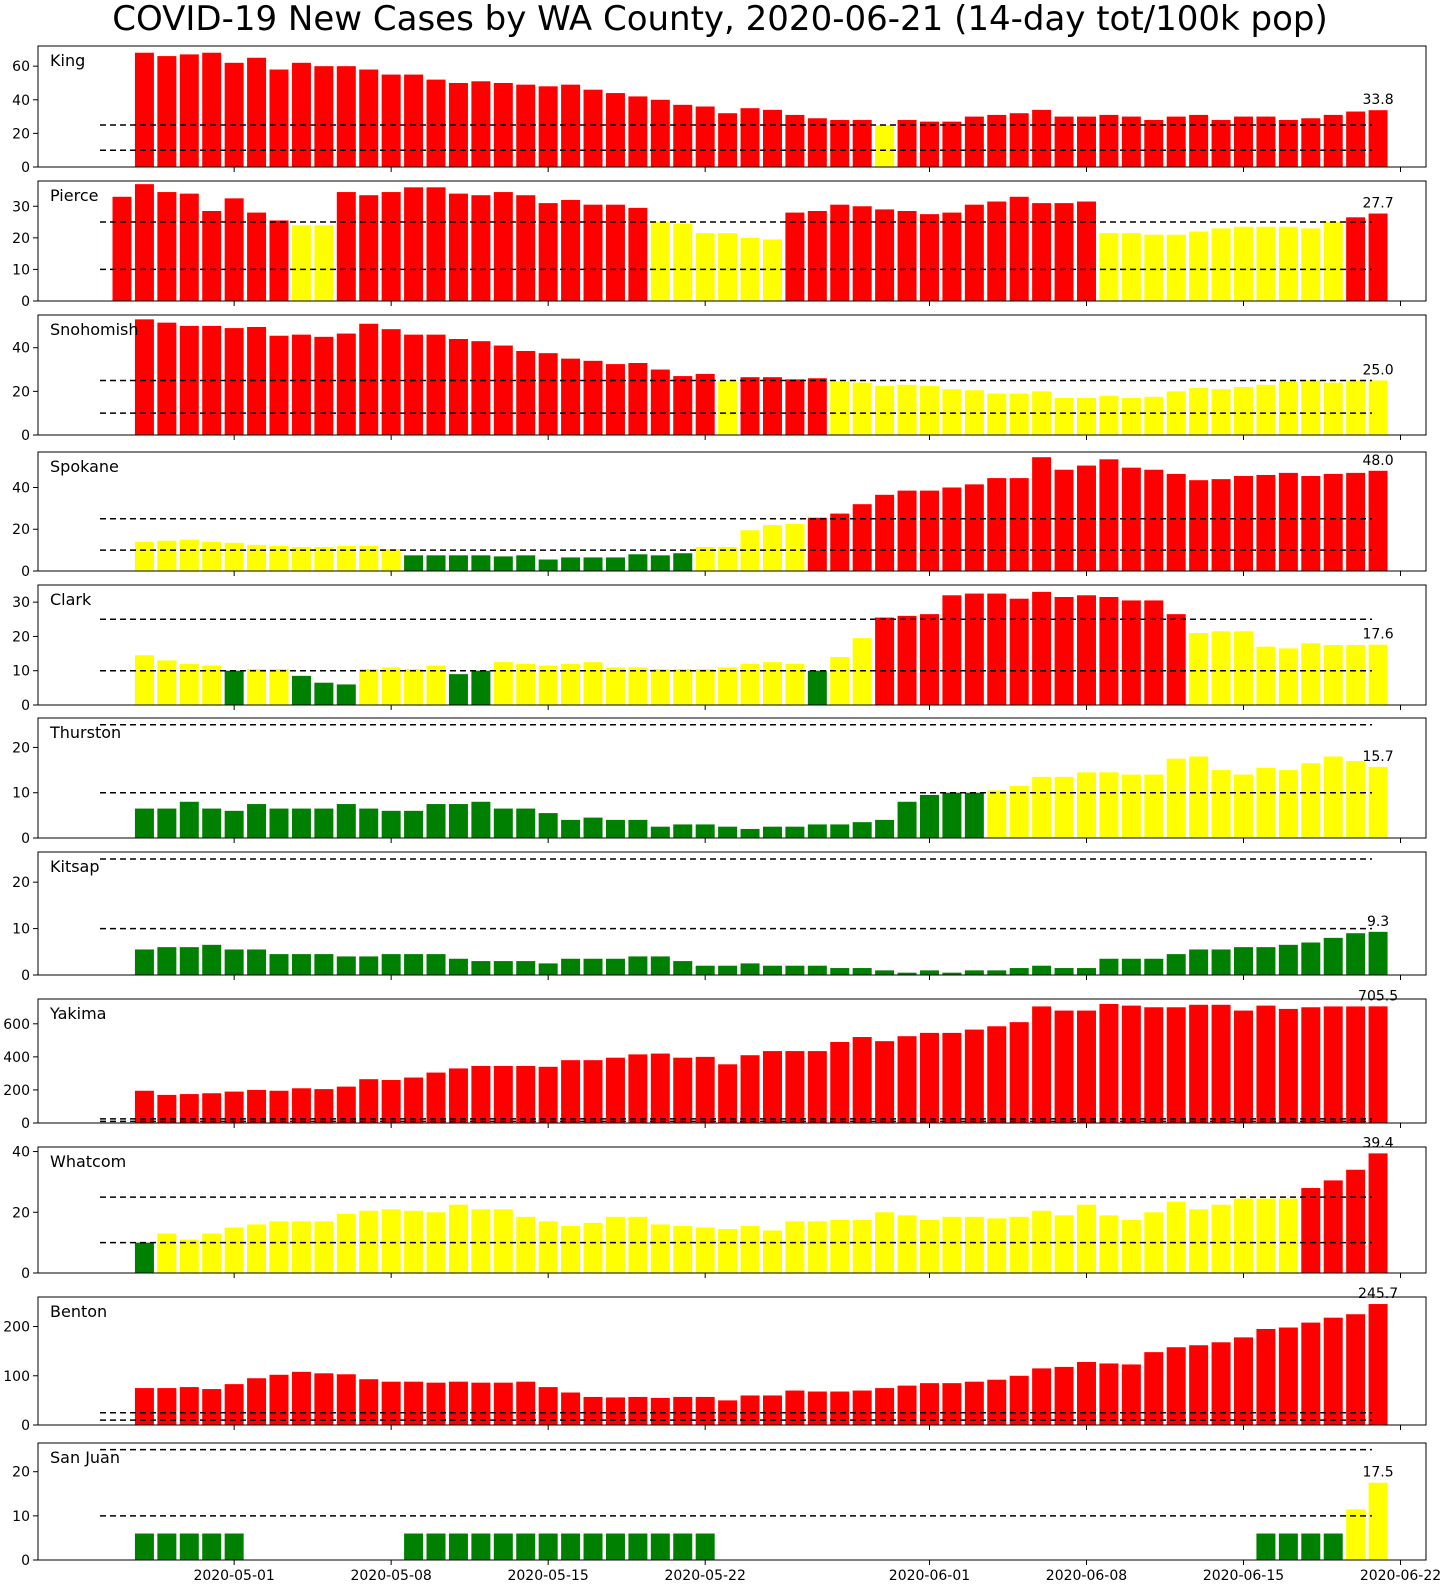 This screenshot has width=1440, height=1588. Describe the element at coordinates (732, 913) in the screenshot. I see `axes-frame-kitsap` at that location.